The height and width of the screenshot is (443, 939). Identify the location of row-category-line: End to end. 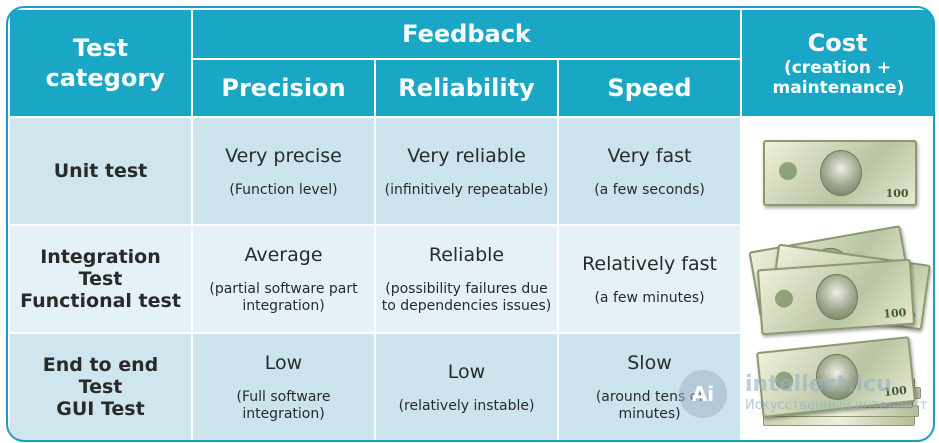
(100, 365).